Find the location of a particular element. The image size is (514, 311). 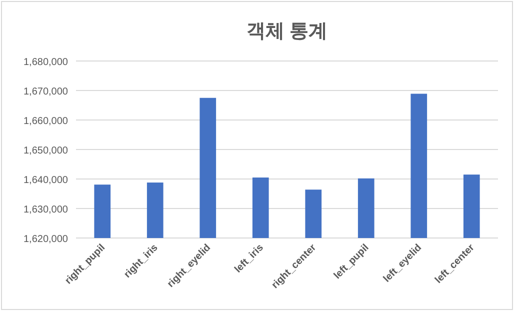

y-tick-label: 1,640,000 is located at coordinates (46, 180).